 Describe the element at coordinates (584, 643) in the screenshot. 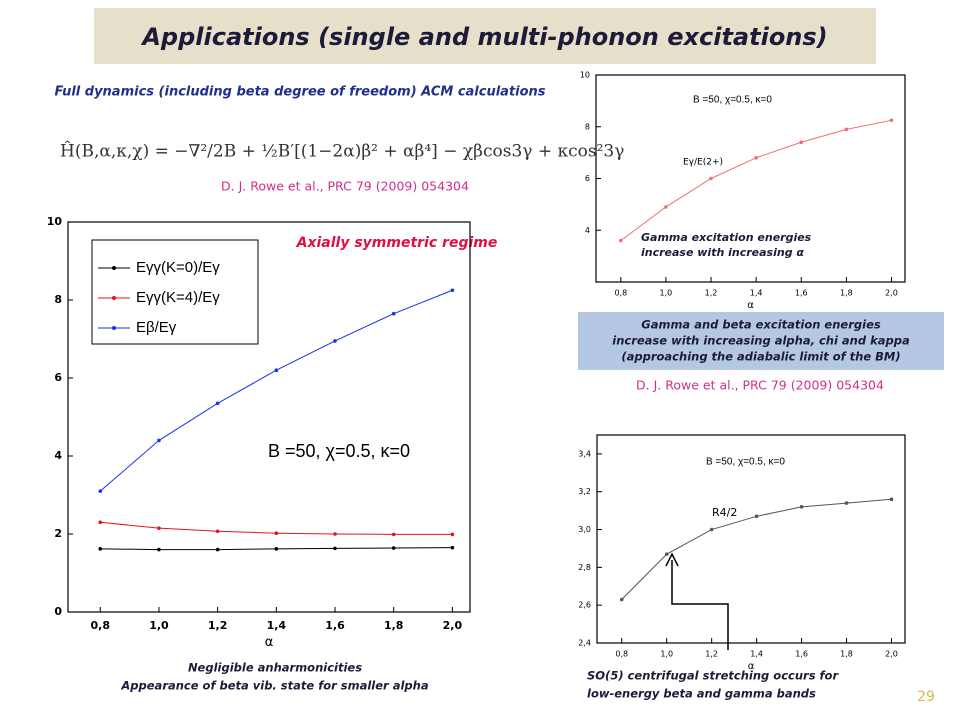

I see `y-tick-label: 2,4` at that location.